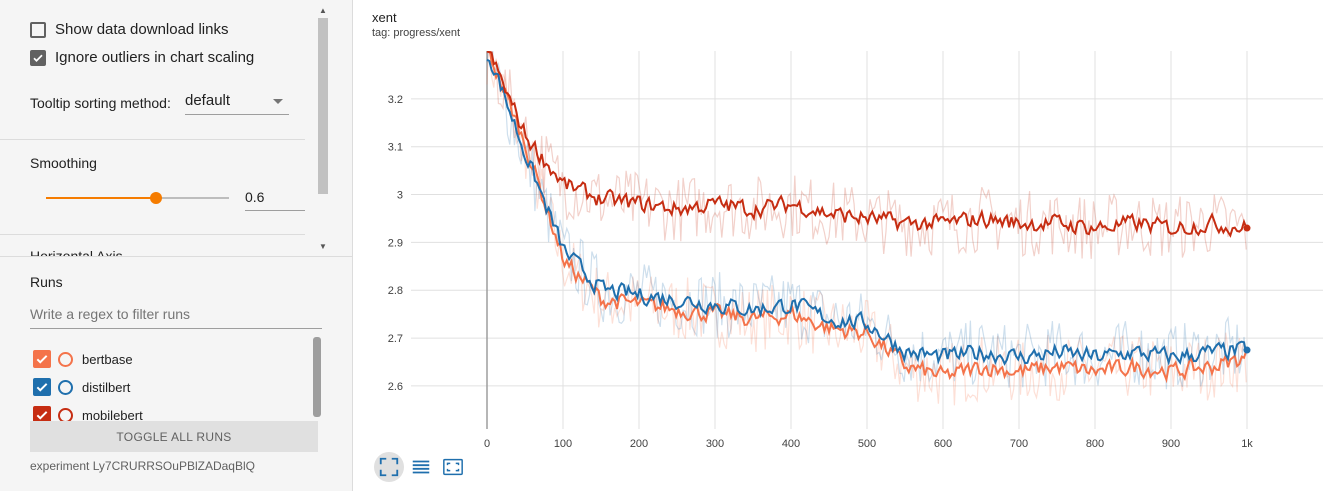  I want to click on show-download-links-checkbox, so click(38, 29).